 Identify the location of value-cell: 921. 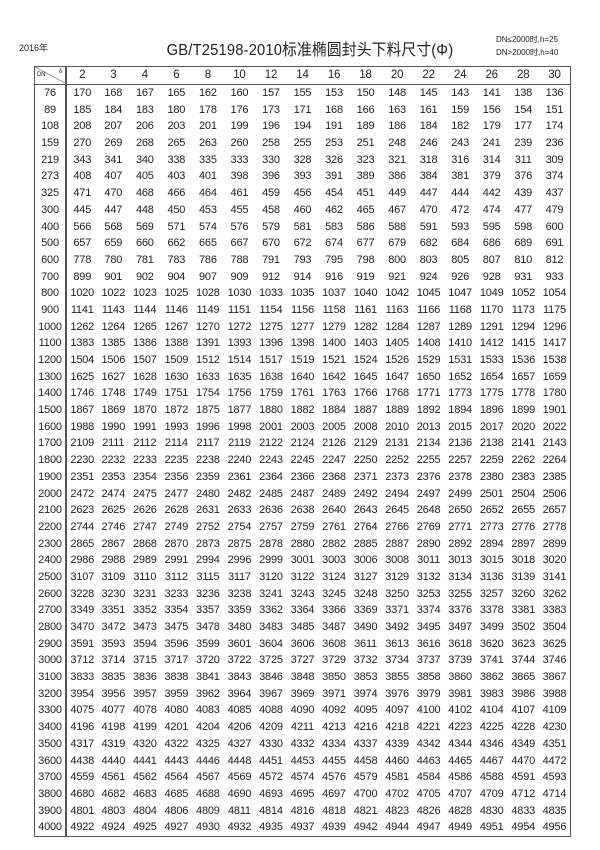
(397, 276).